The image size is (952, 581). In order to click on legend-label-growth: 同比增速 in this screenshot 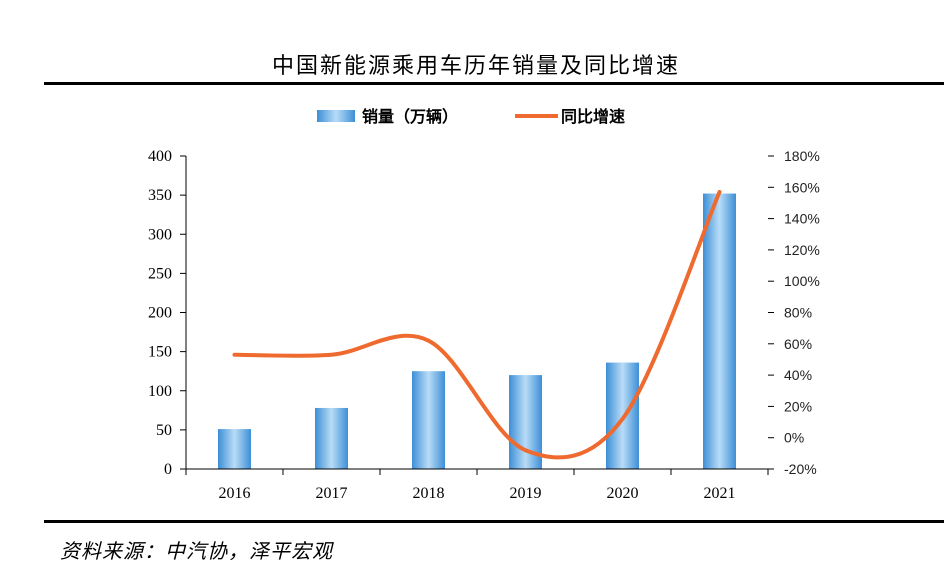, I will do `click(593, 116)`.